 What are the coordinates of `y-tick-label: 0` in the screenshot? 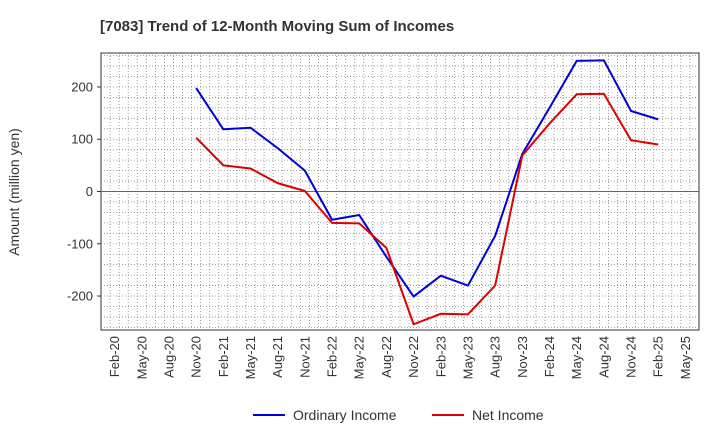 It's located at (89, 191).